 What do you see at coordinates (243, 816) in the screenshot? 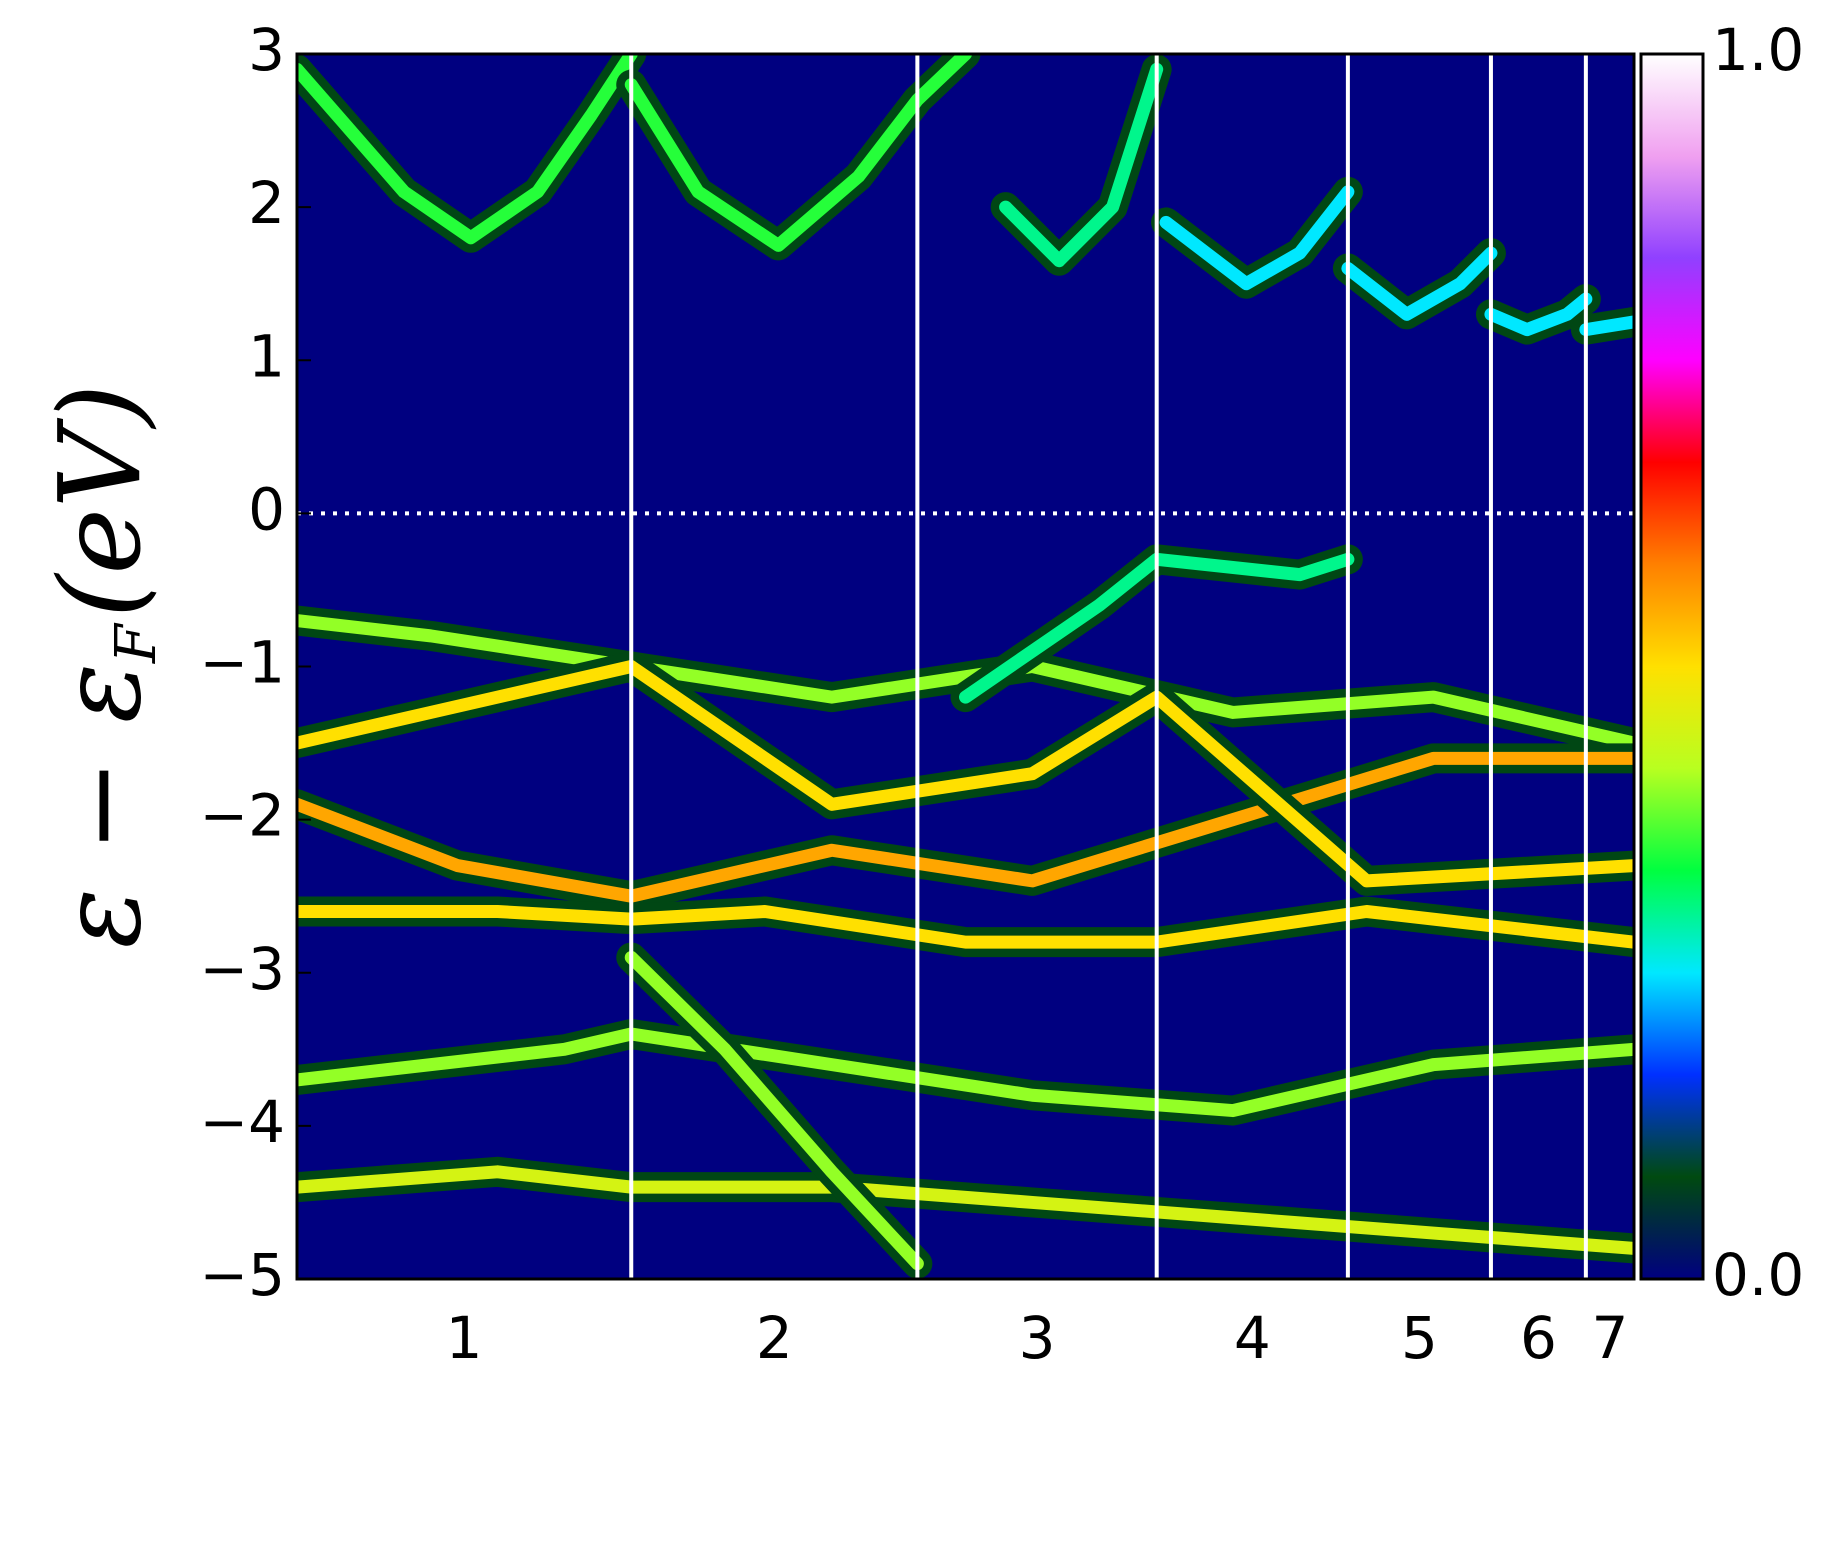
I see `y-tick-label: −2` at bounding box center [243, 816].